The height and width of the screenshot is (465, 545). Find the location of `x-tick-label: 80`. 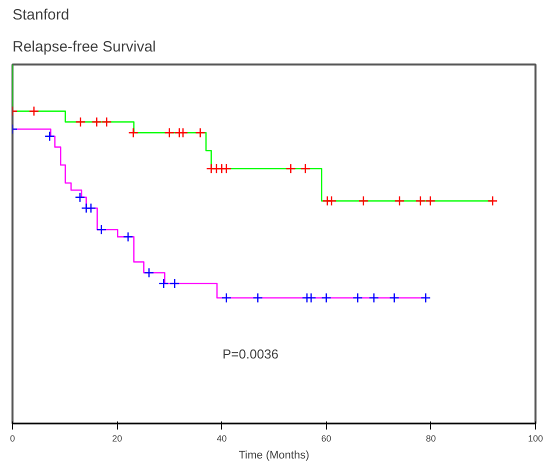

x-tick-label: 80 is located at coordinates (431, 439).